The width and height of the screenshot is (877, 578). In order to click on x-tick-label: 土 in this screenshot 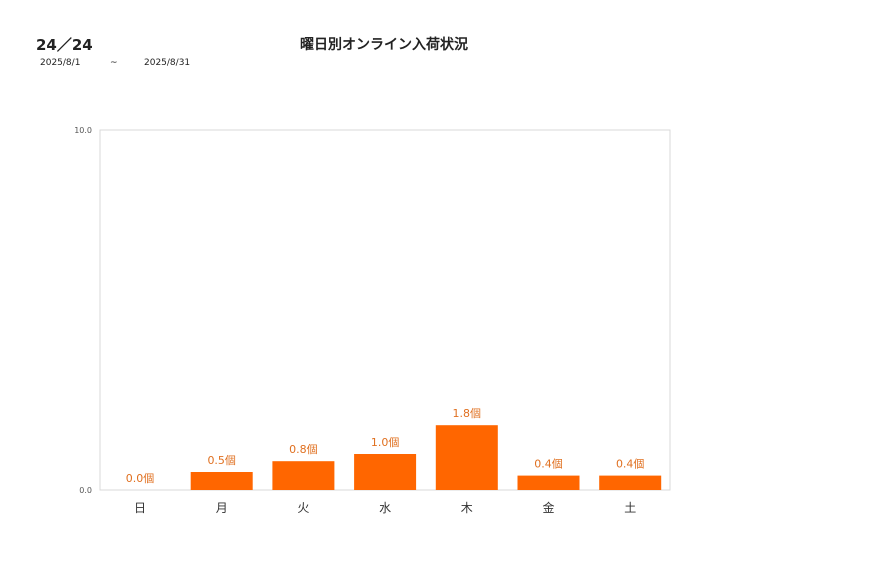, I will do `click(630, 508)`.